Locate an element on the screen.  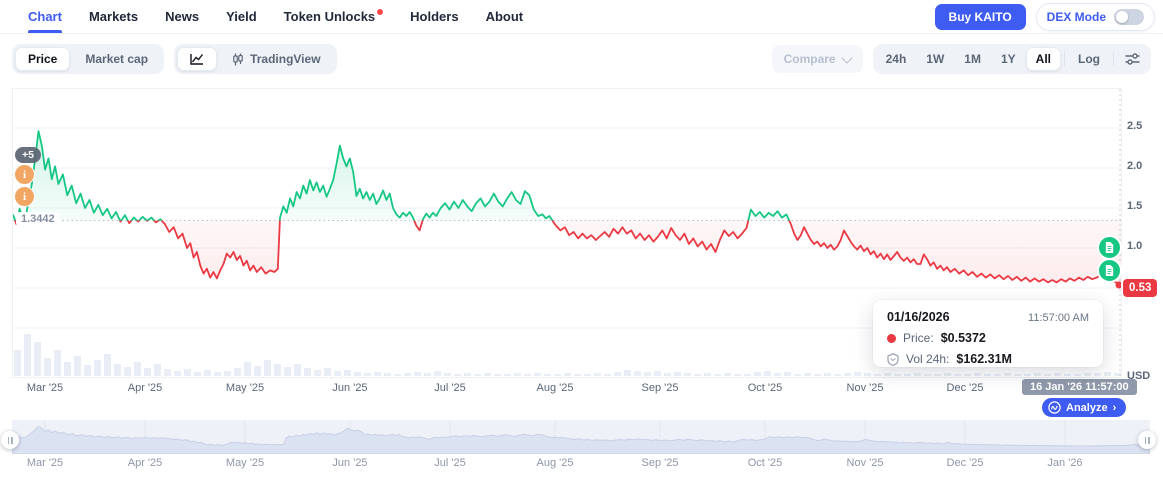
baseline-price-label: 1.3442 is located at coordinates (38, 219).